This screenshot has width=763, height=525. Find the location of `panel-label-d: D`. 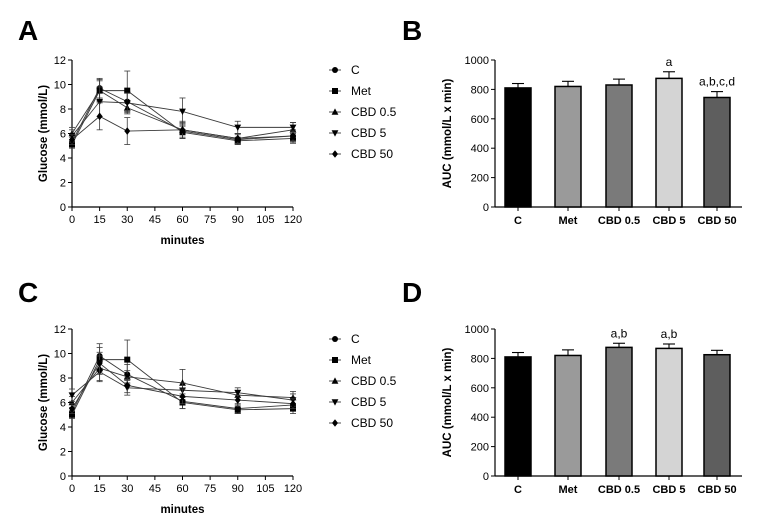

panel-label-d: D is located at coordinates (412, 292).